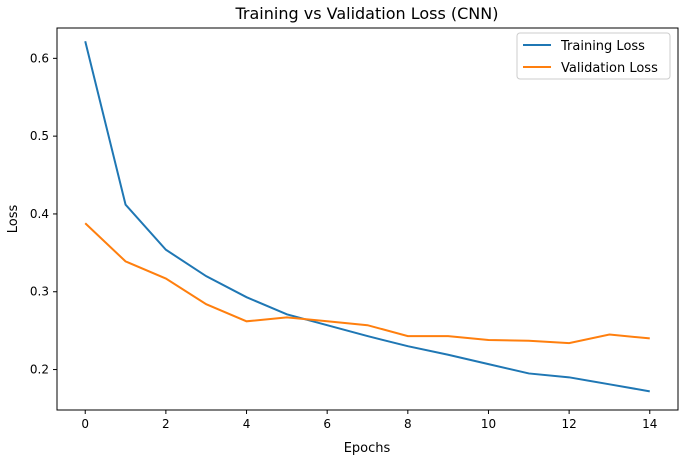 The image size is (682, 458). What do you see at coordinates (568, 424) in the screenshot?
I see `x-tick-label: 12` at bounding box center [568, 424].